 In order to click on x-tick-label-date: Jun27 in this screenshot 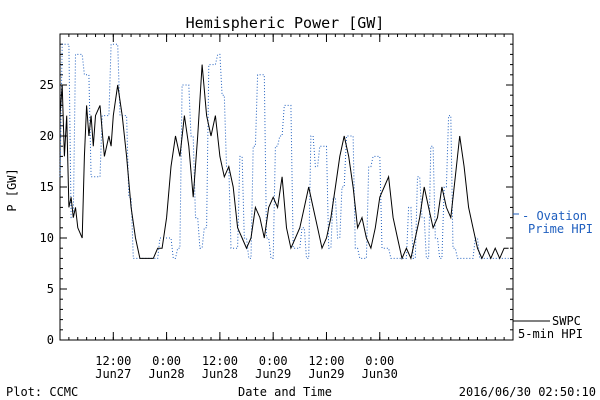, I will do `click(113, 374)`.